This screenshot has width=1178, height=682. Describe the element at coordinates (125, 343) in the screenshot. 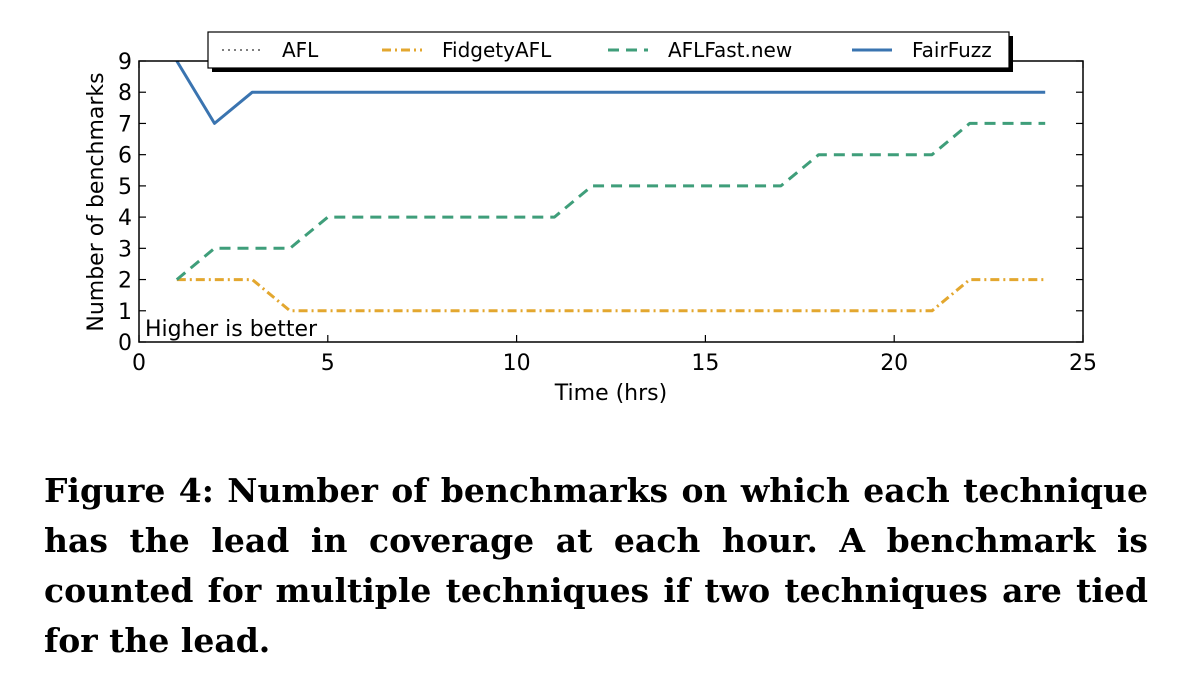

I see `y-tick-label: 0` at that location.